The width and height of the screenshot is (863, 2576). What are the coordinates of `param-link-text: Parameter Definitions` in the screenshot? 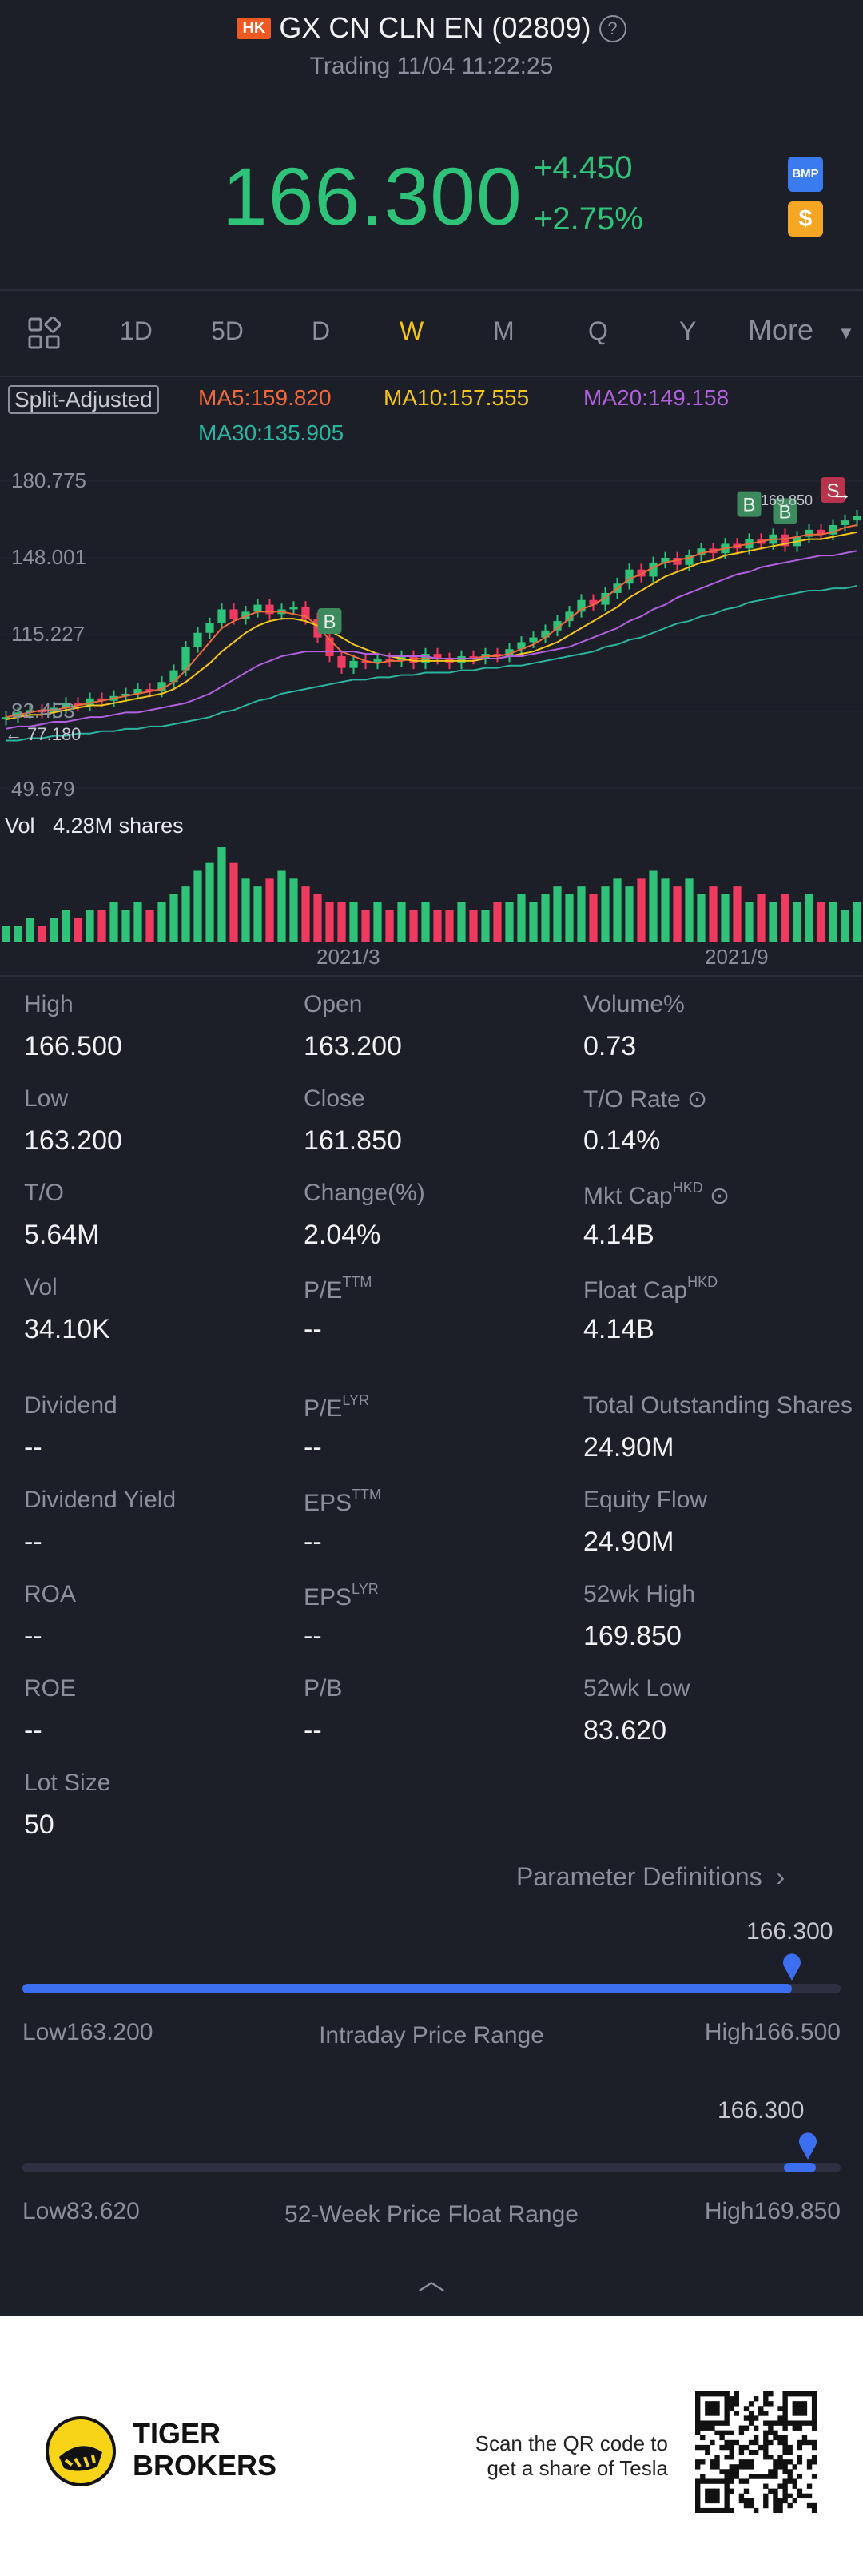 It's located at (639, 1876).